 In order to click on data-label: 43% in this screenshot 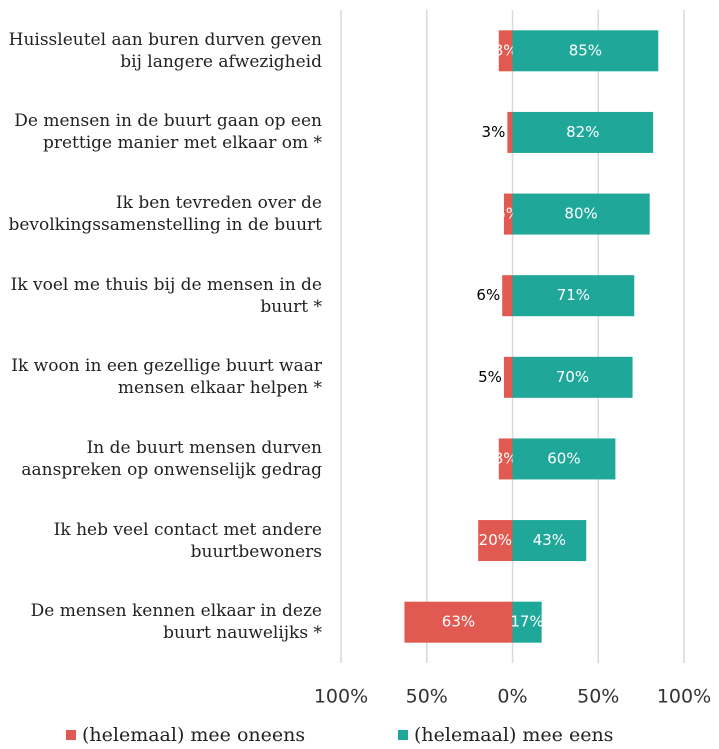, I will do `click(549, 540)`.